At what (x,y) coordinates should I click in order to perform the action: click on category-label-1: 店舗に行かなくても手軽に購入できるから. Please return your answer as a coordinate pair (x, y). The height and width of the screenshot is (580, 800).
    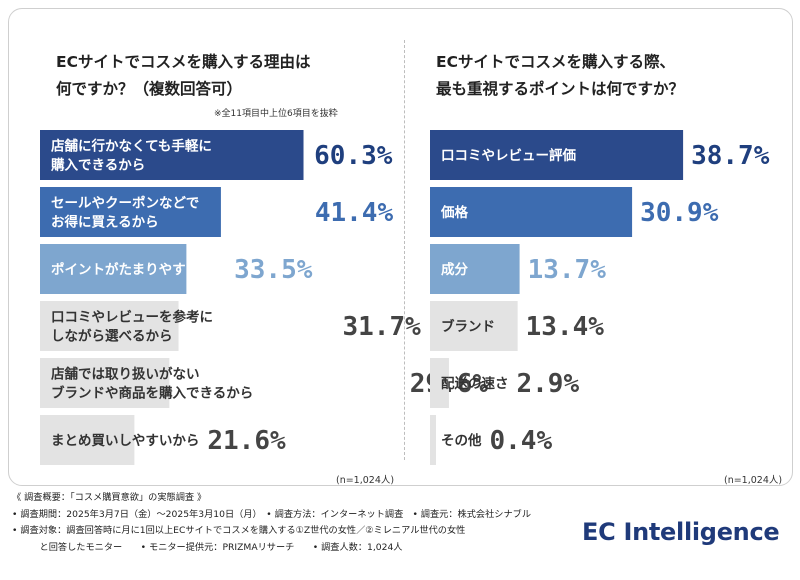
    Looking at the image, I should click on (131, 156).